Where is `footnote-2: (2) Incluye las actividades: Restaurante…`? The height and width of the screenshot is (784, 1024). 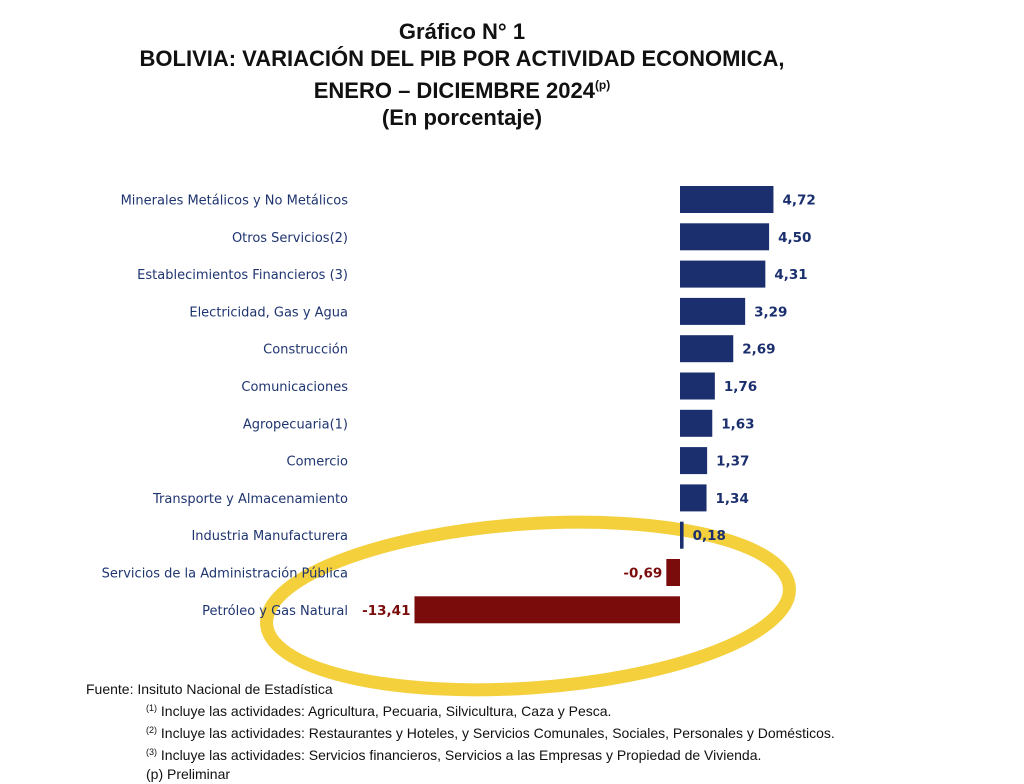
footnote-2: (2) Incluye las actividades: Restaurante… is located at coordinates (460, 732).